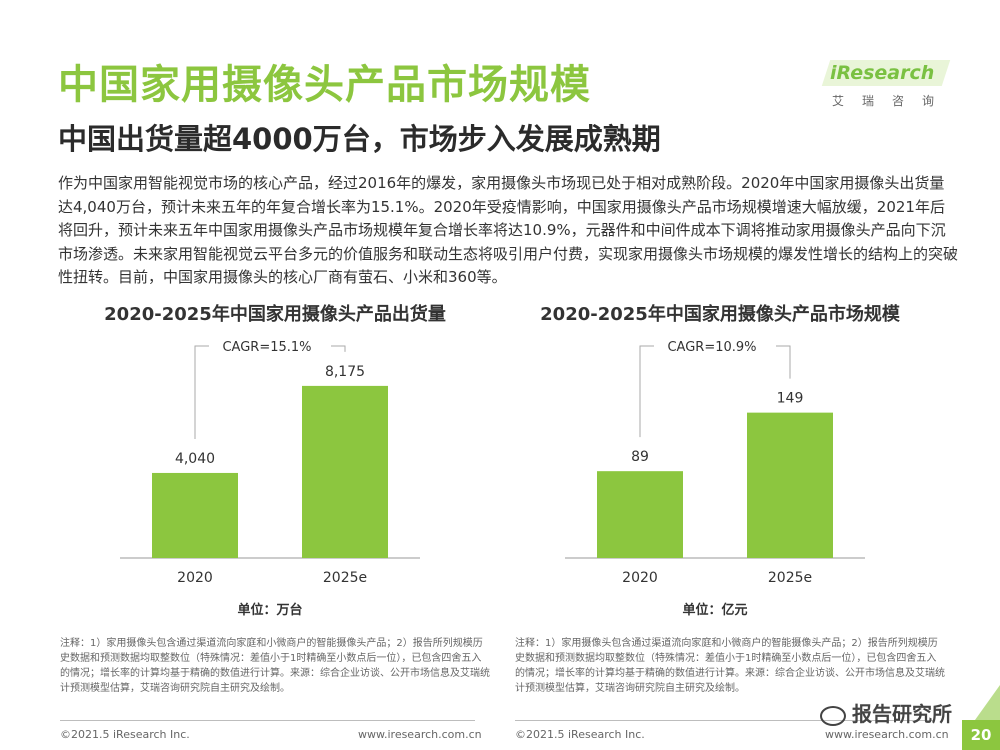 The width and height of the screenshot is (1000, 750). What do you see at coordinates (887, 734) in the screenshot?
I see `website-link-right: www.iresearch.com.cn` at bounding box center [887, 734].